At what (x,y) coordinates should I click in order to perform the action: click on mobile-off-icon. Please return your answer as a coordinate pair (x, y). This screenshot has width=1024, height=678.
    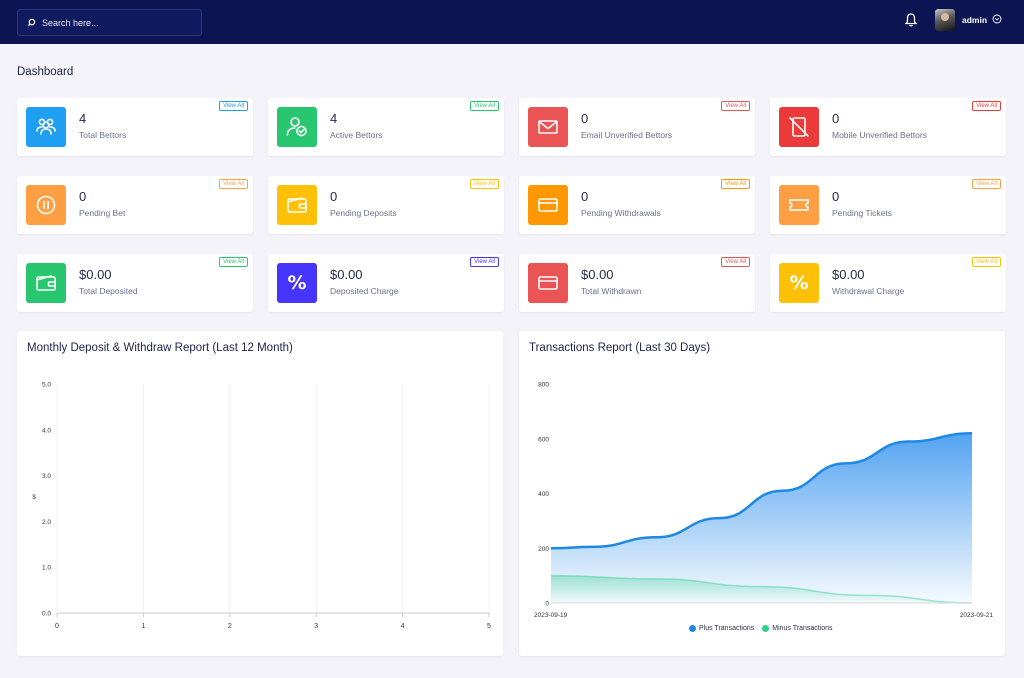
    Looking at the image, I should click on (799, 127).